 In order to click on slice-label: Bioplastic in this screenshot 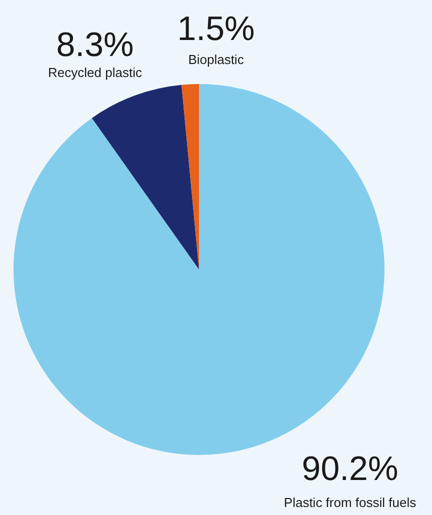, I will do `click(216, 59)`.